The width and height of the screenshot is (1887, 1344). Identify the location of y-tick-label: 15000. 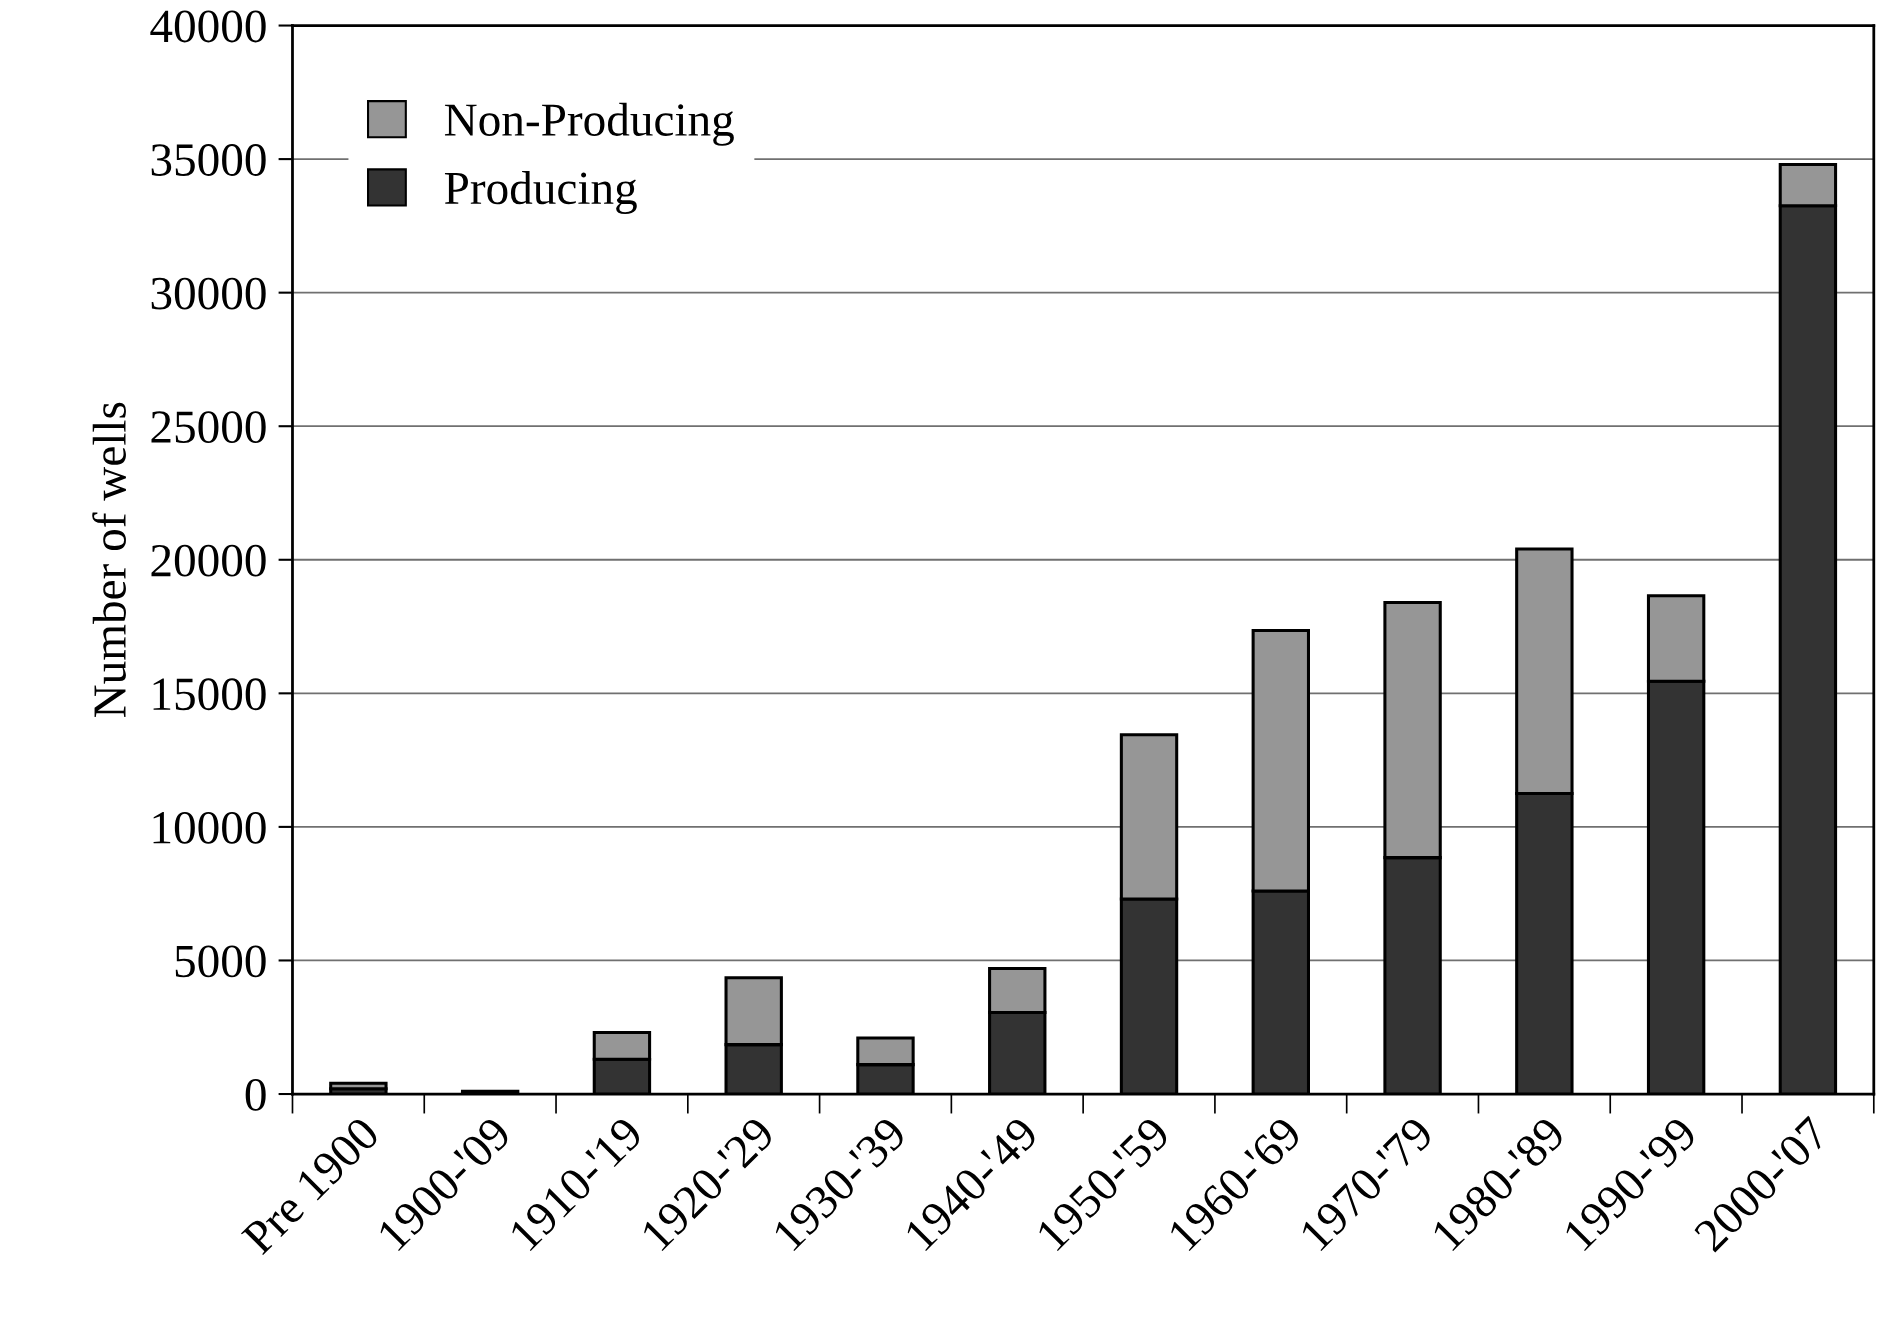
(209, 694).